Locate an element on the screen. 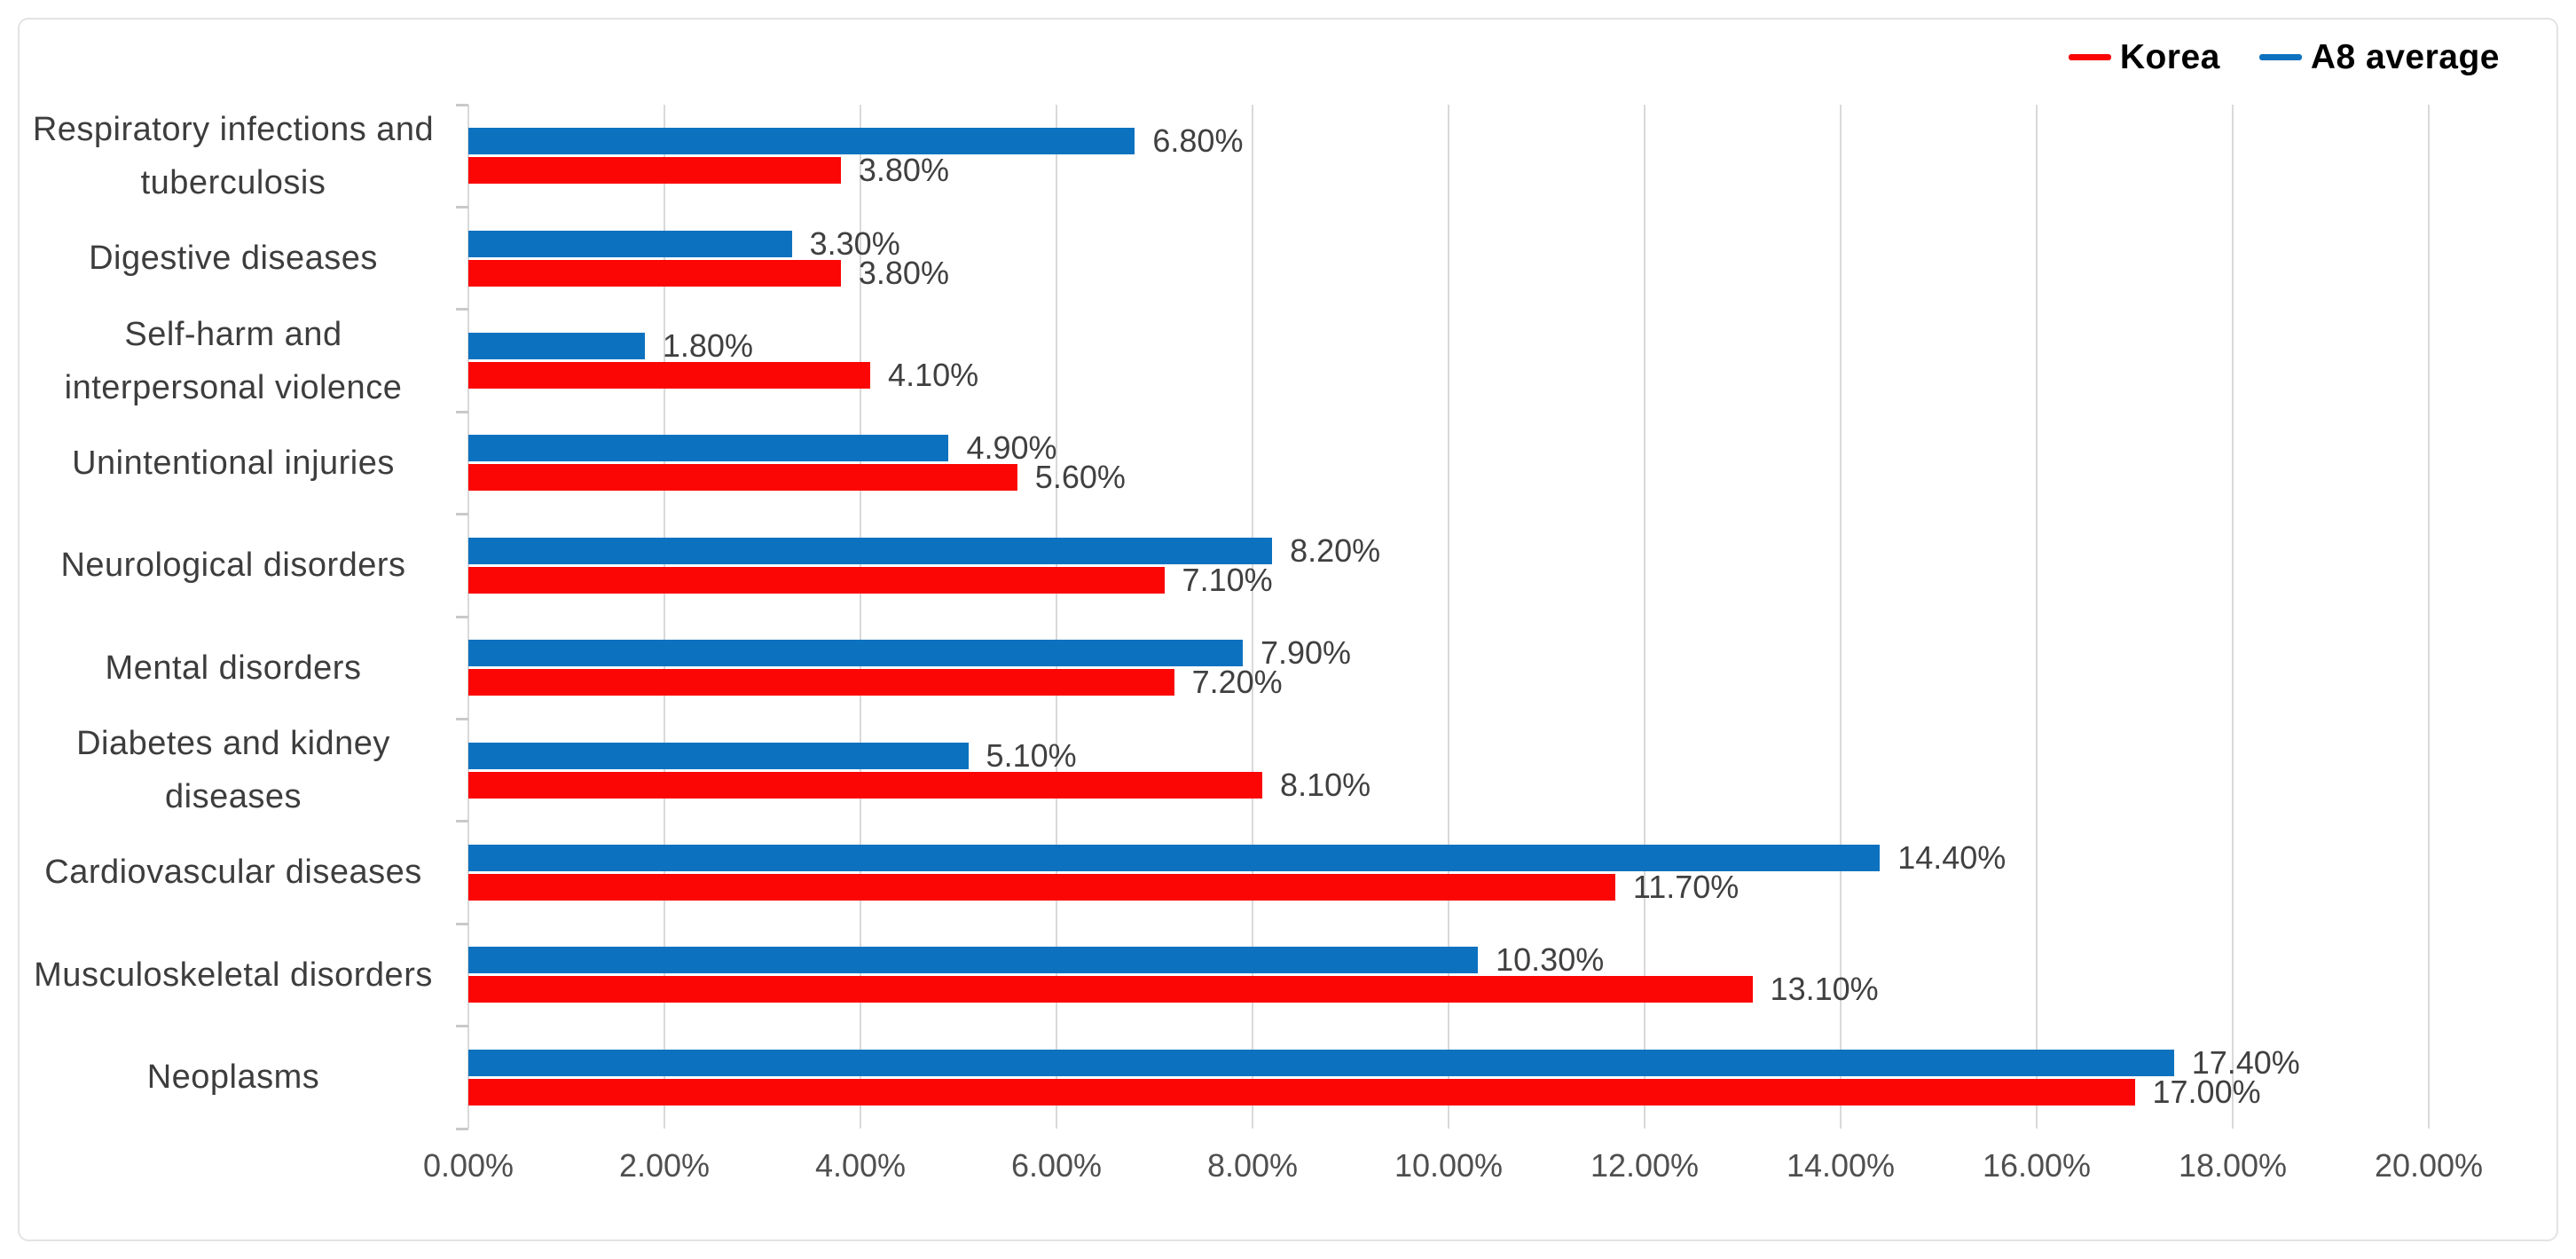 This screenshot has height=1259, width=2576. bar-a8-average-2: 1.80% is located at coordinates (610, 346).